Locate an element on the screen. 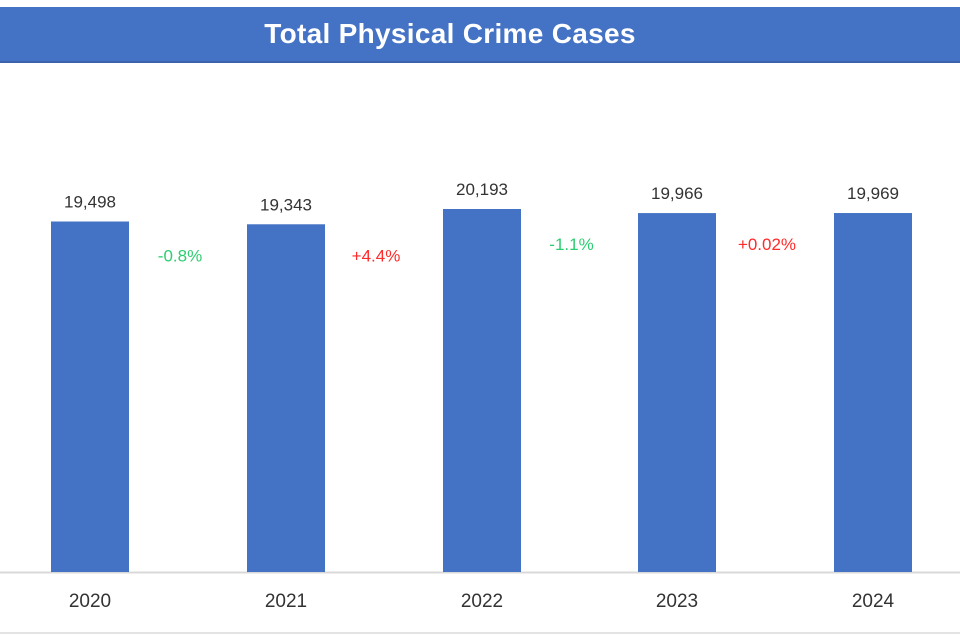 The height and width of the screenshot is (640, 960). bar-2023 is located at coordinates (677, 392).